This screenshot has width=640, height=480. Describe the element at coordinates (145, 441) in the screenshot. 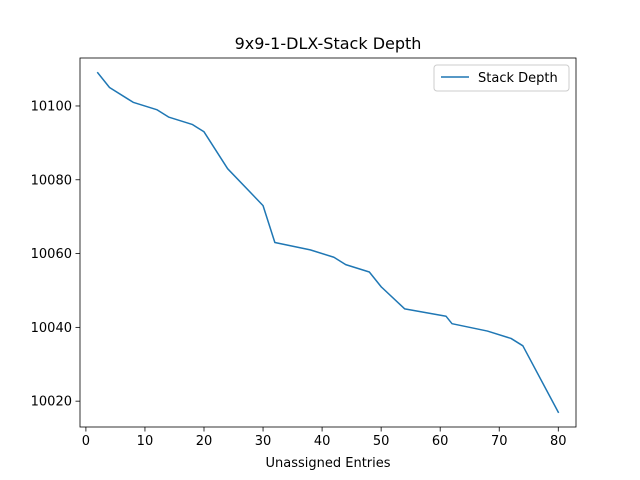

I see `x-tick-label: 10` at that location.